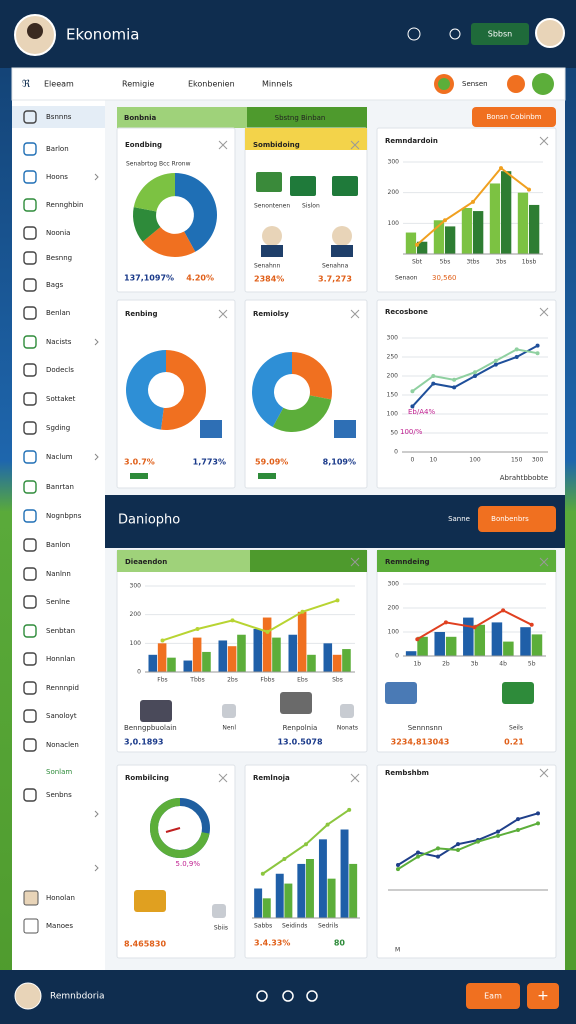  Describe the element at coordinates (267, 476) in the screenshot. I see `progress` at that location.